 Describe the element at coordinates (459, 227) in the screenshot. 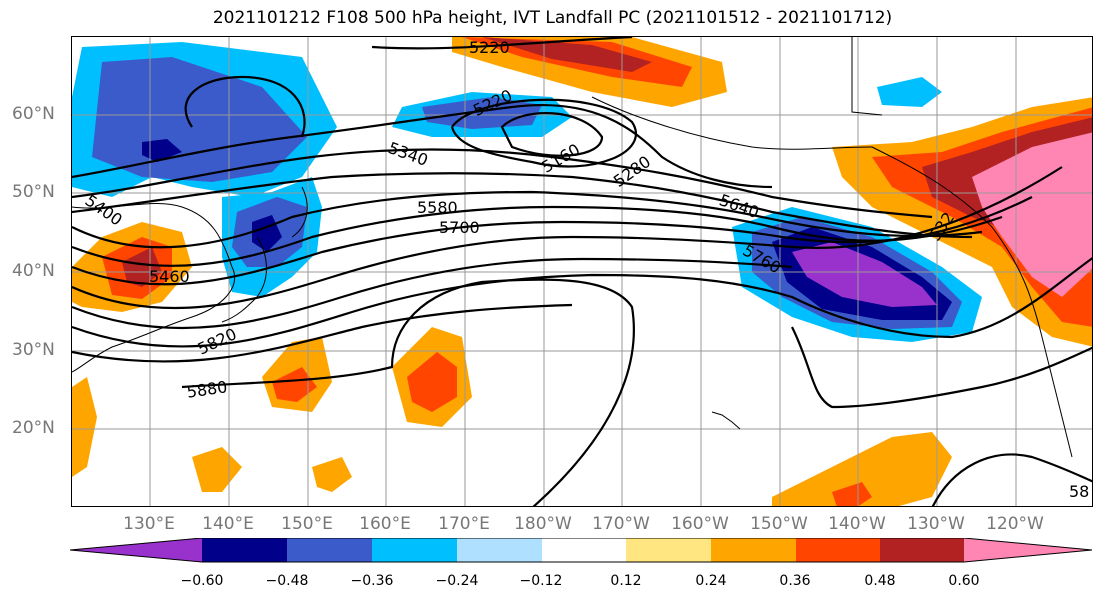

I see `contour-label: 5700` at that location.